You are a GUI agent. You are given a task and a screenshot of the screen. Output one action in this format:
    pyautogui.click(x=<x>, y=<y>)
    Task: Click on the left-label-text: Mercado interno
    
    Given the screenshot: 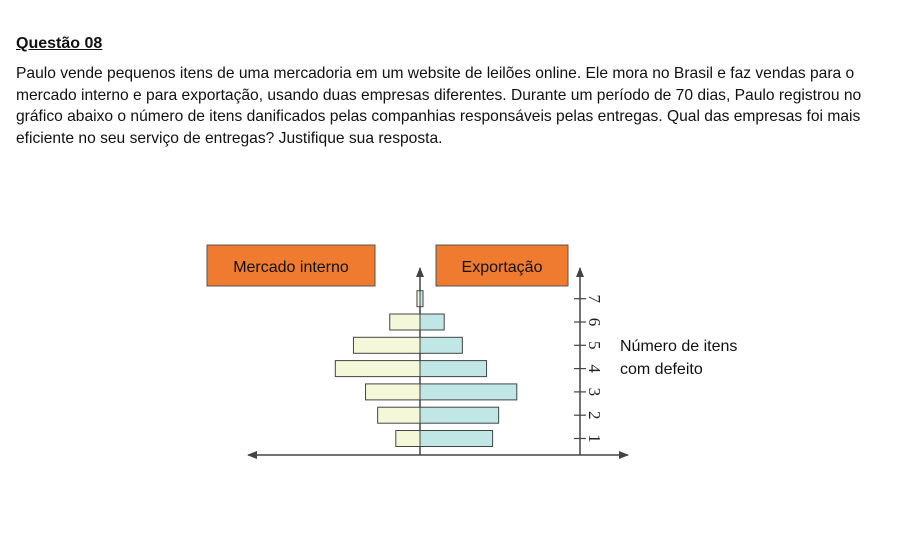 What is the action you would take?
    pyautogui.click(x=291, y=267)
    